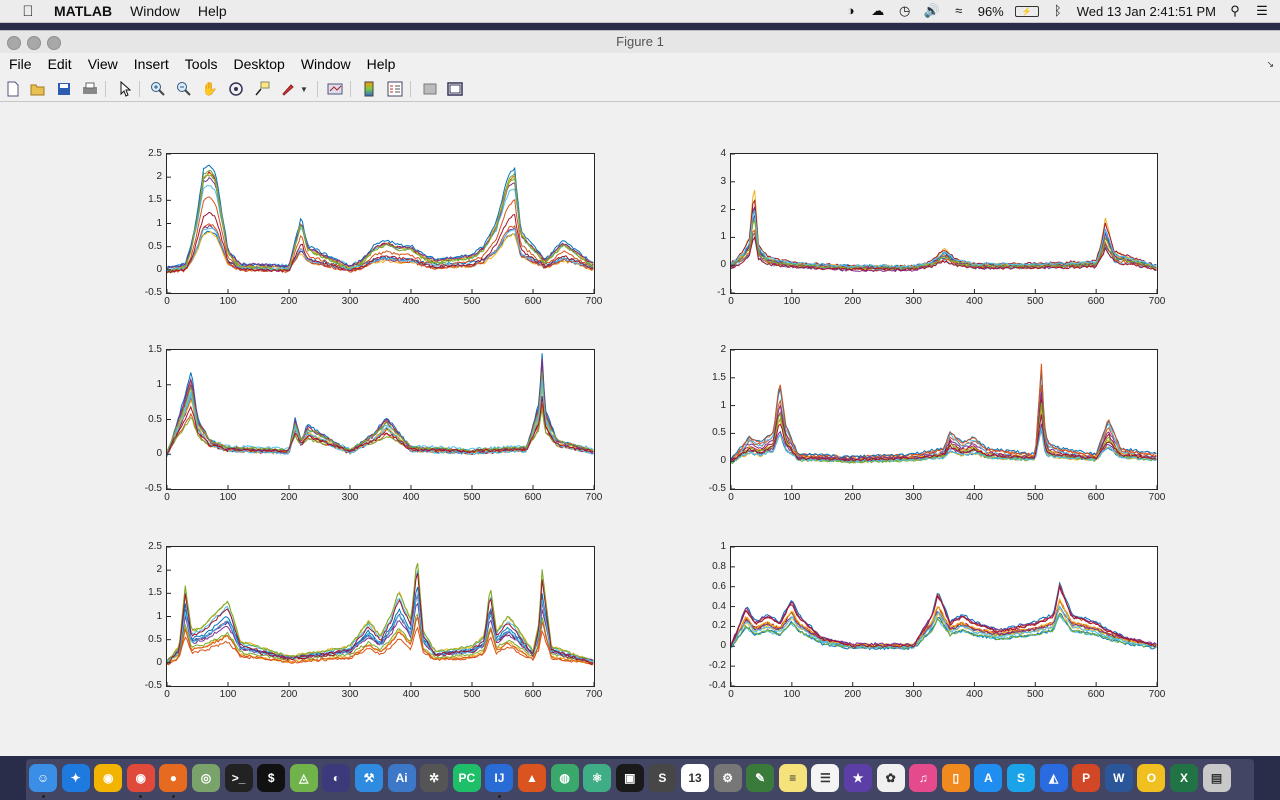  I want to click on x-tick-label: 700, so click(1157, 694).